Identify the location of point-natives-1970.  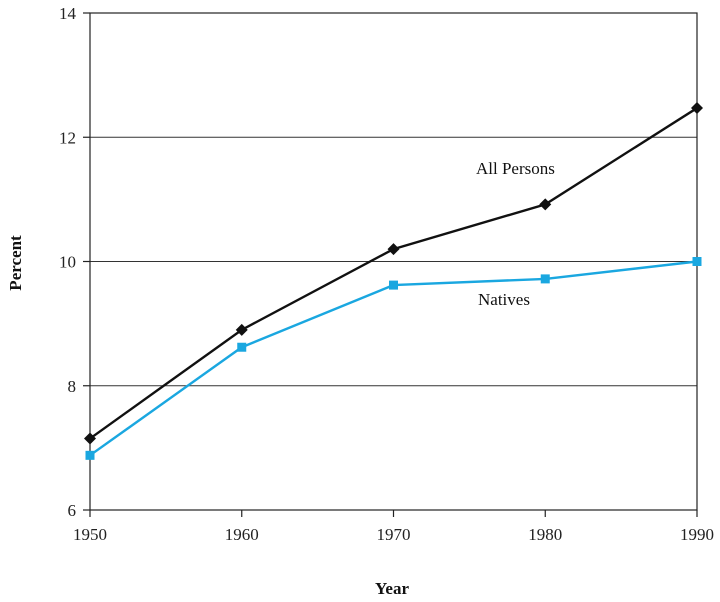
(393, 285).